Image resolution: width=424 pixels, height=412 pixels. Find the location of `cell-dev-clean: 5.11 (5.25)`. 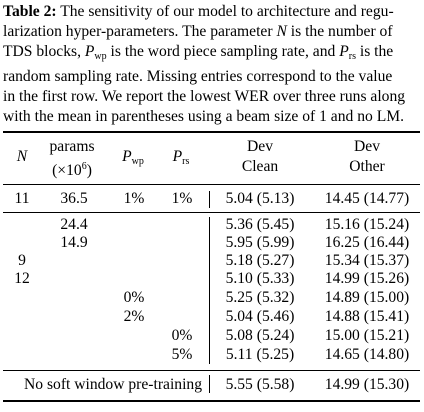

cell-dev-clean: 5.11 (5.25) is located at coordinates (260, 354).